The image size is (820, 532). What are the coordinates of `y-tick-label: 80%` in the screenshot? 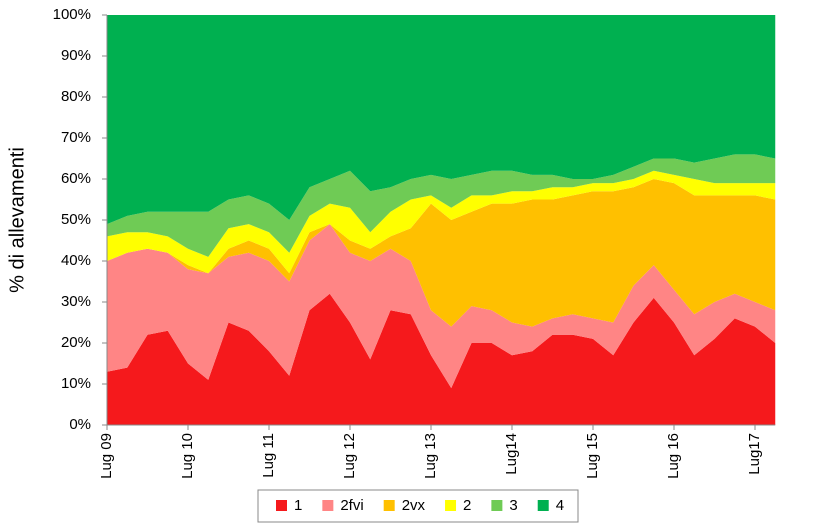 It's located at (76, 96).